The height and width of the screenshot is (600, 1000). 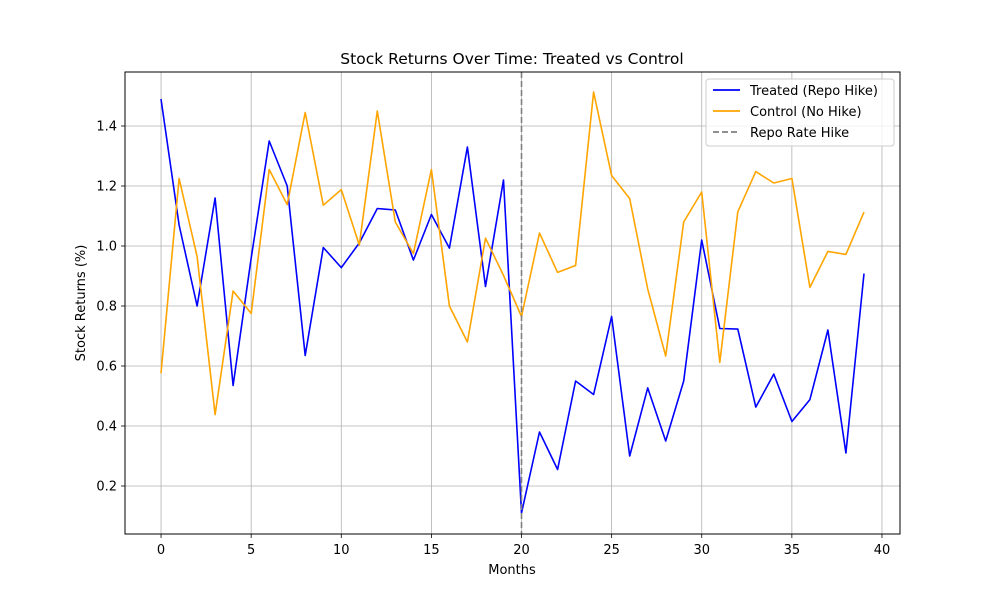 What do you see at coordinates (106, 487) in the screenshot?
I see `y-tick-label: 0.2` at bounding box center [106, 487].